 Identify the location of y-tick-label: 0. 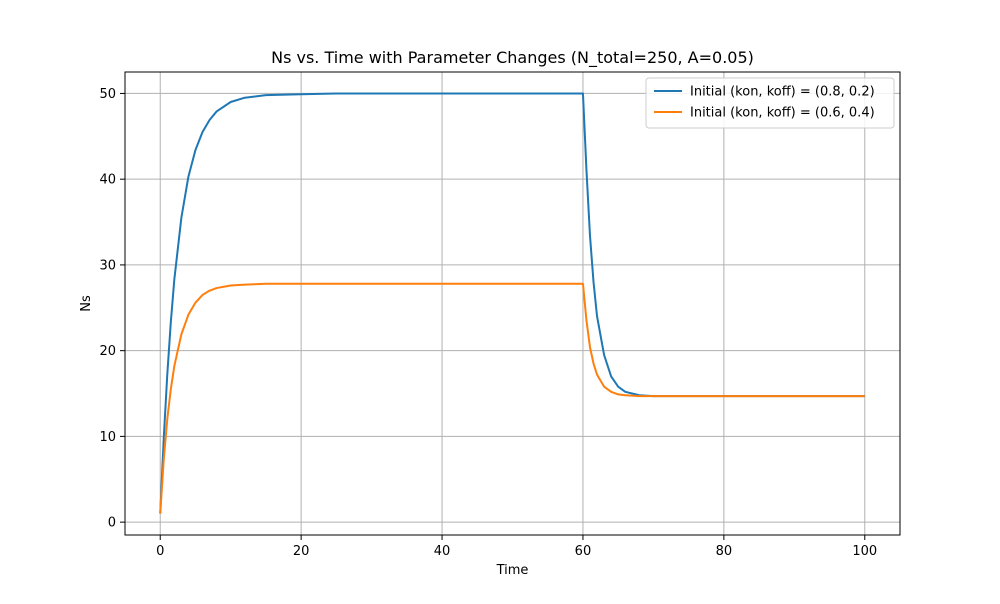
(112, 523).